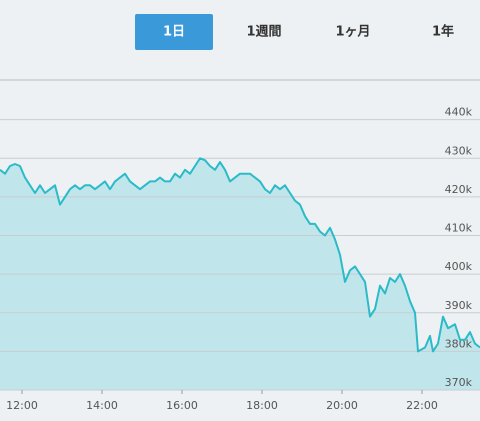 This screenshot has height=421, width=480. I want to click on tab-label: 1年, so click(443, 32).